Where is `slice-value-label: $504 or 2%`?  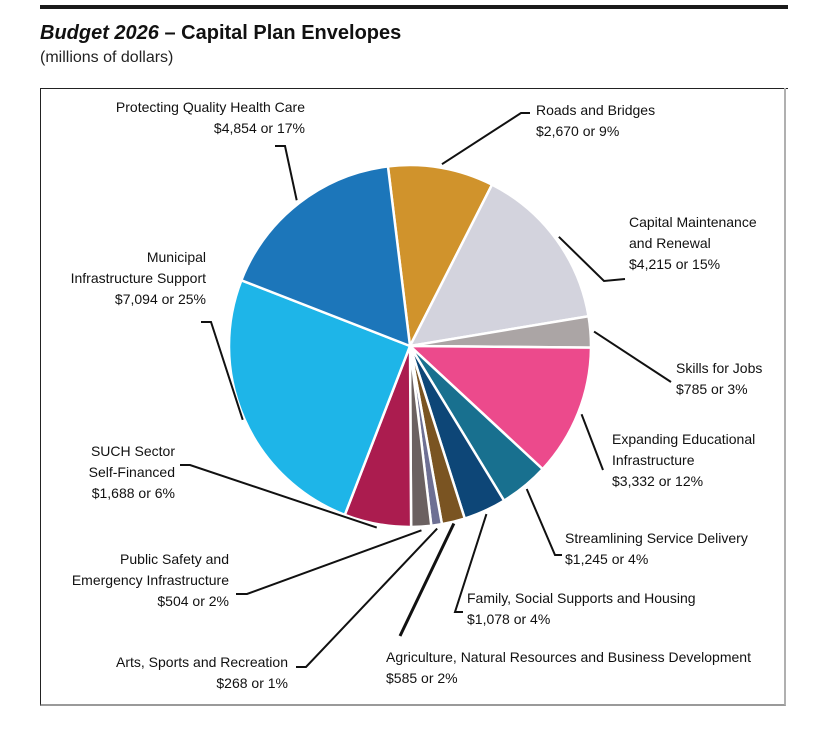
slice-value-label: $504 or 2% is located at coordinates (193, 601).